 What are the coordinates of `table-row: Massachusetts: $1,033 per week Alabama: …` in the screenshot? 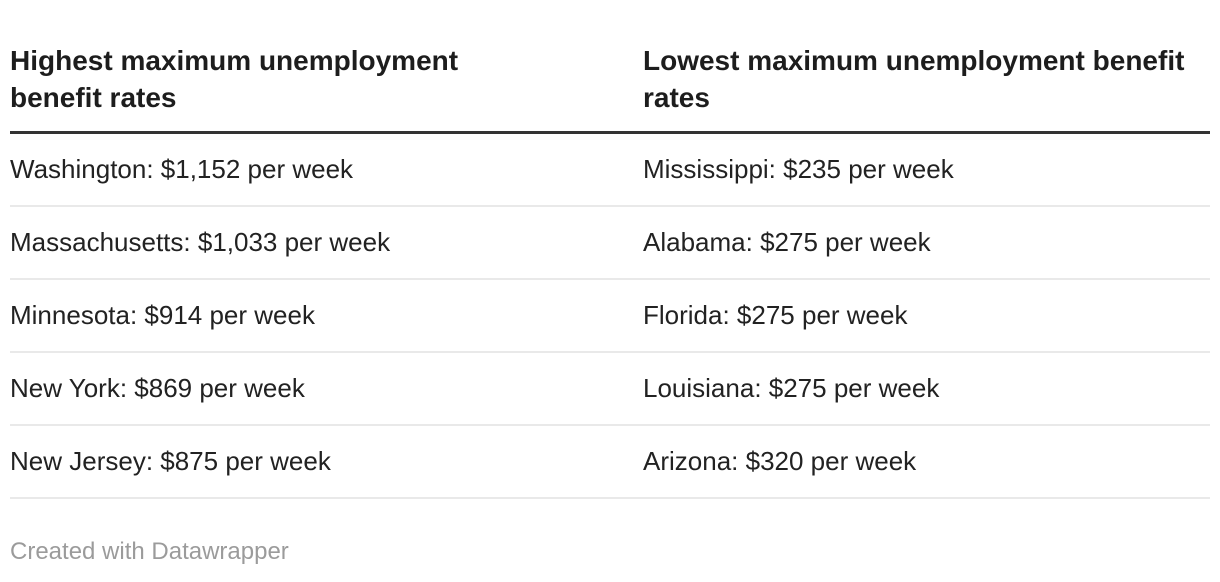 It's located at (610, 243).